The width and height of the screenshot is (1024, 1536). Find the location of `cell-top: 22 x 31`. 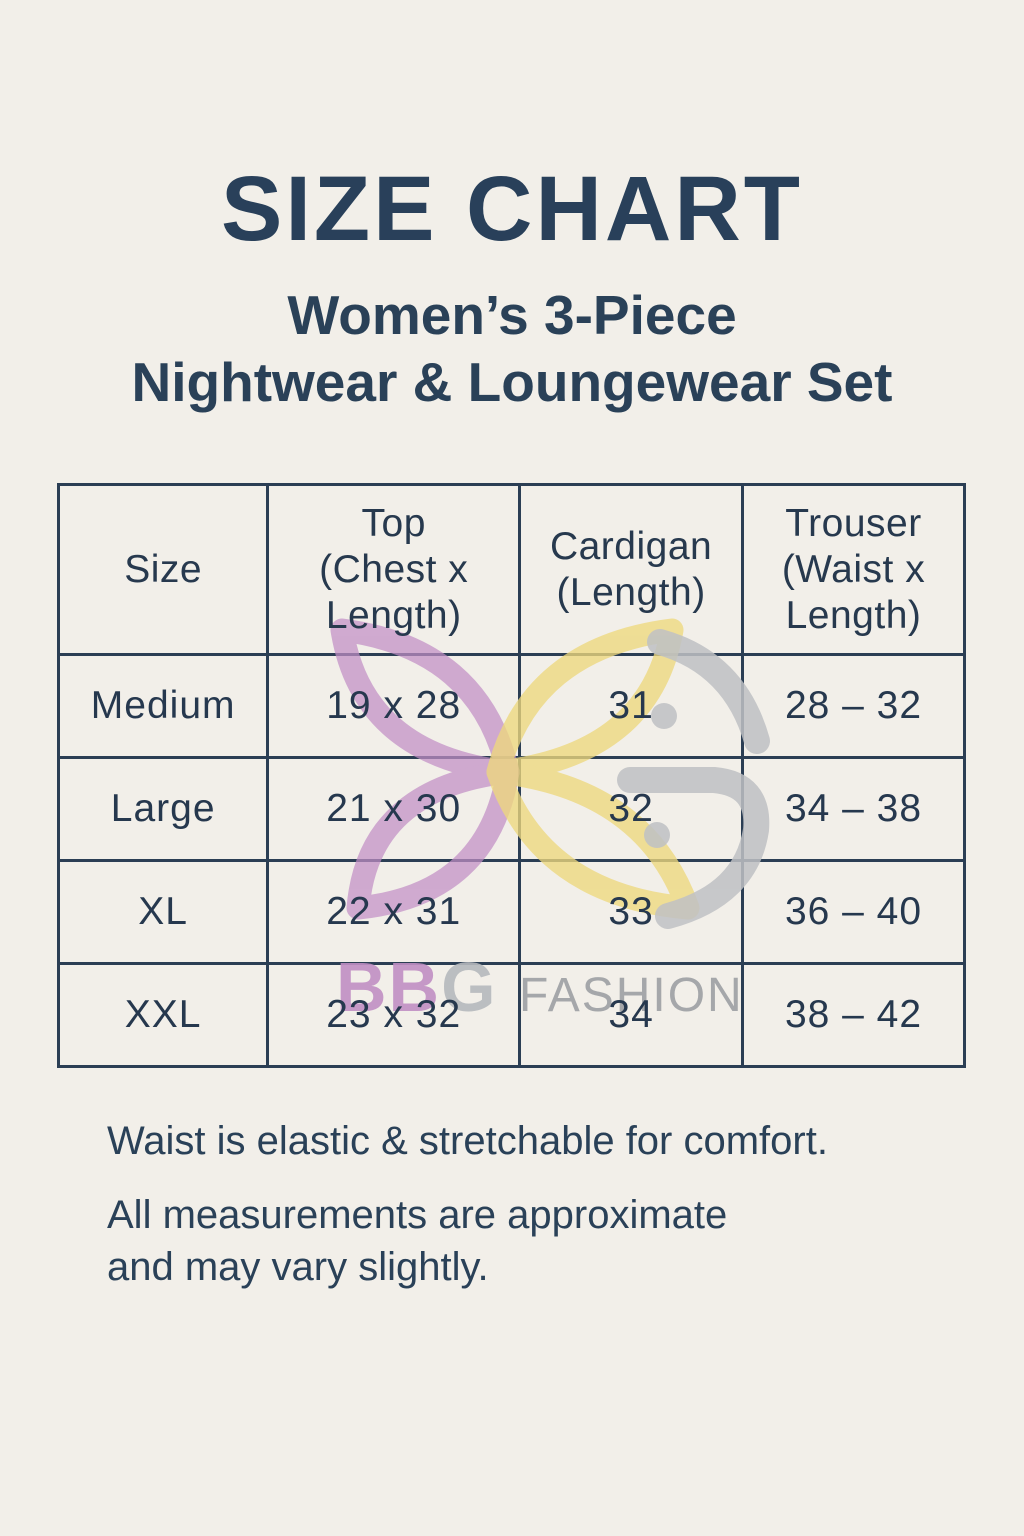

cell-top: 22 x 31 is located at coordinates (394, 912).